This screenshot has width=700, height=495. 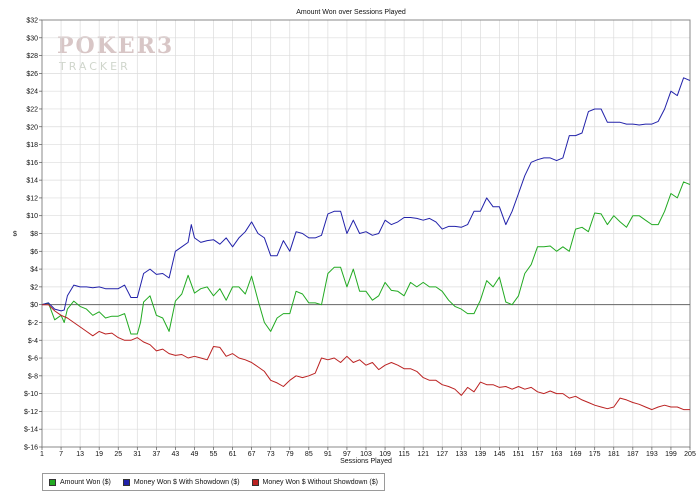 I want to click on x-tick-label: 169, so click(x=576, y=454).